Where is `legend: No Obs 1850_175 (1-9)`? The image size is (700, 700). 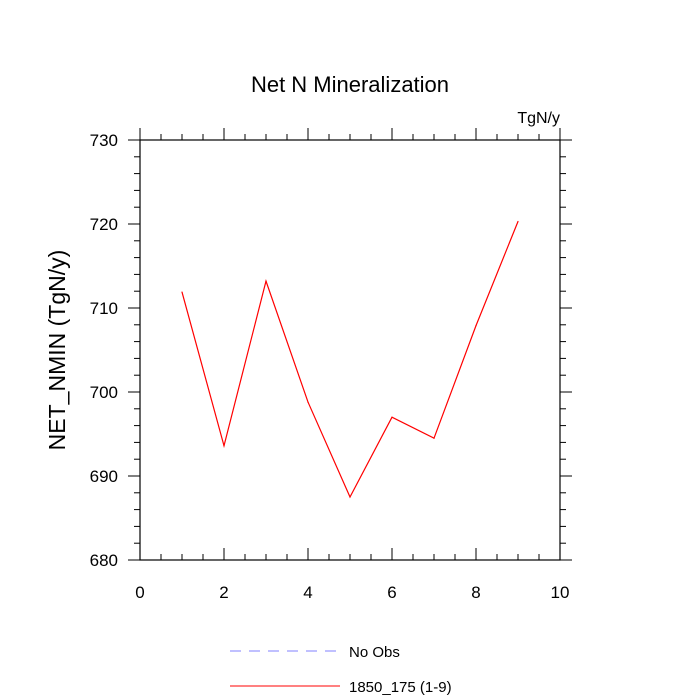 legend: No Obs 1850_175 (1-9) is located at coordinates (341, 670).